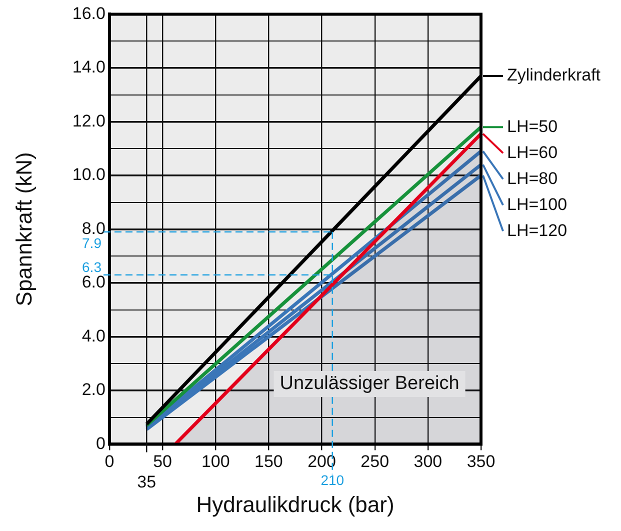  What do you see at coordinates (537, 230) in the screenshot?
I see `text: LH=120` at bounding box center [537, 230].